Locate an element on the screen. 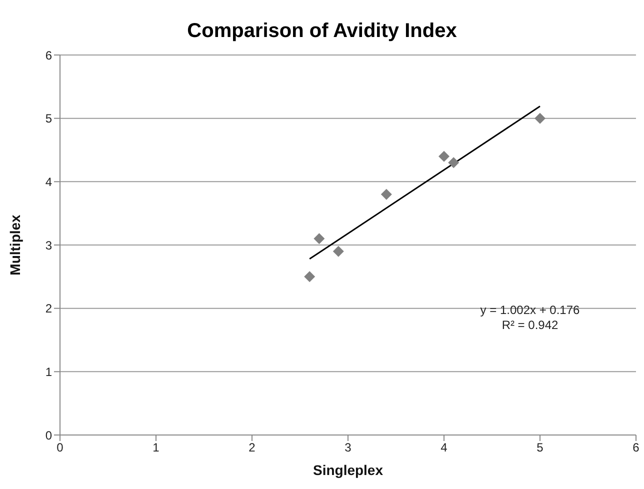 This screenshot has width=644, height=489. y-axis-title: Multiplex is located at coordinates (14, 245).